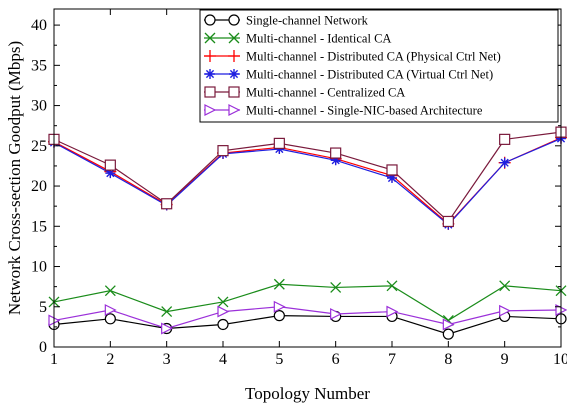 This screenshot has height=405, width=567. Describe the element at coordinates (39, 106) in the screenshot. I see `y-tick-label: 30` at that location.